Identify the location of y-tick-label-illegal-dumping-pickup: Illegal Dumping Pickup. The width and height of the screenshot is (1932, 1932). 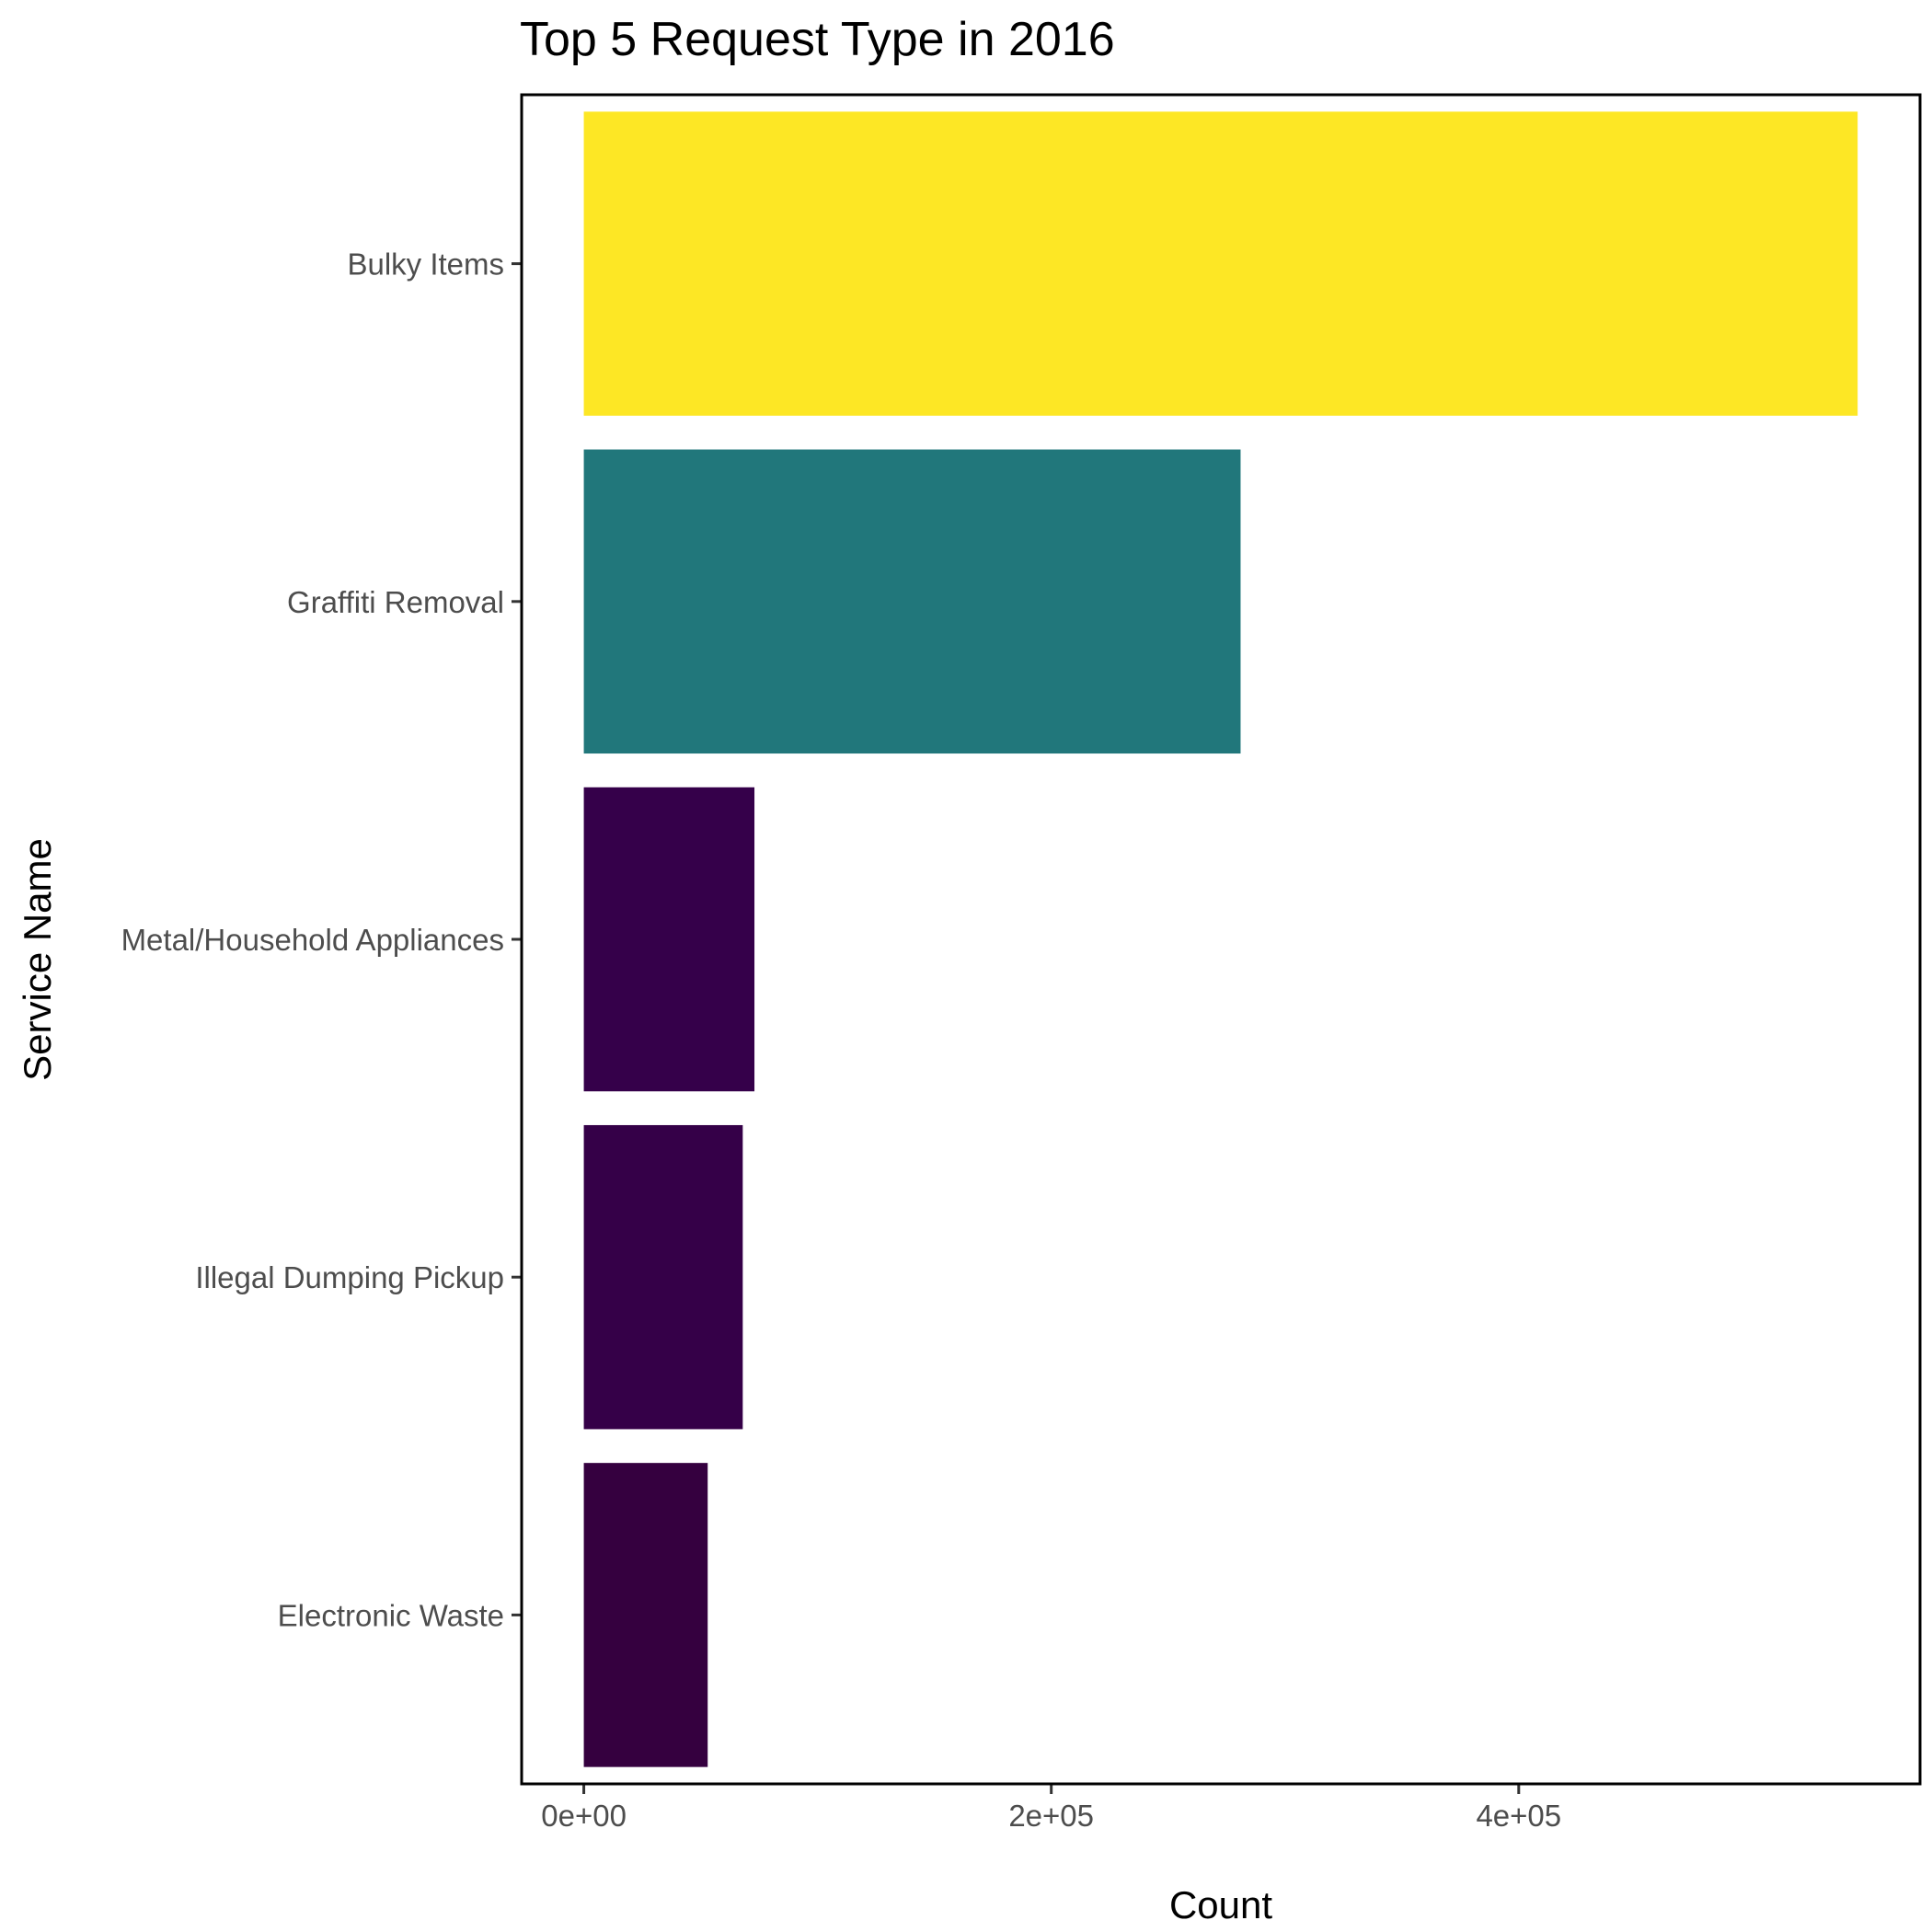
(349, 1277).